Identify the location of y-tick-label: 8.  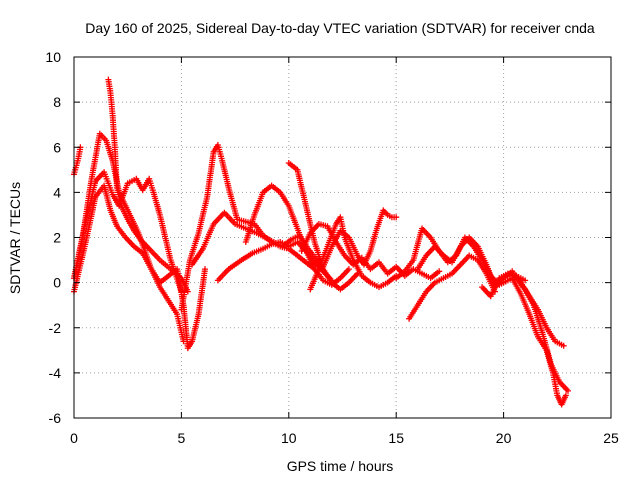
(57, 102).